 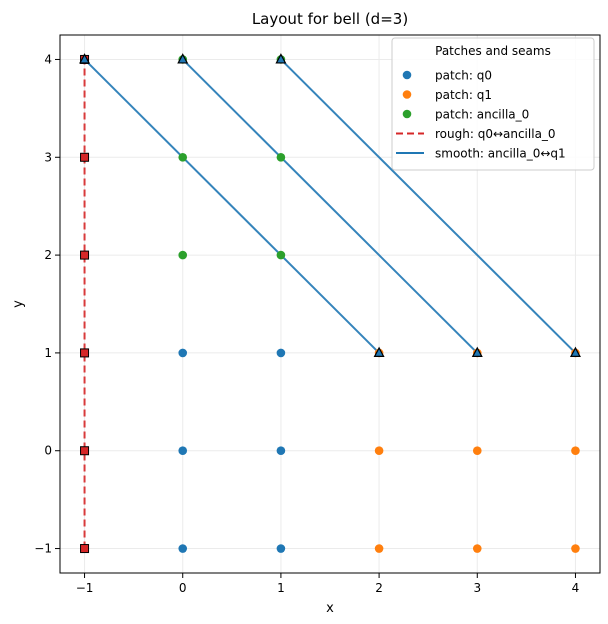 What do you see at coordinates (18, 304) in the screenshot?
I see `y-axis-label: y` at bounding box center [18, 304].